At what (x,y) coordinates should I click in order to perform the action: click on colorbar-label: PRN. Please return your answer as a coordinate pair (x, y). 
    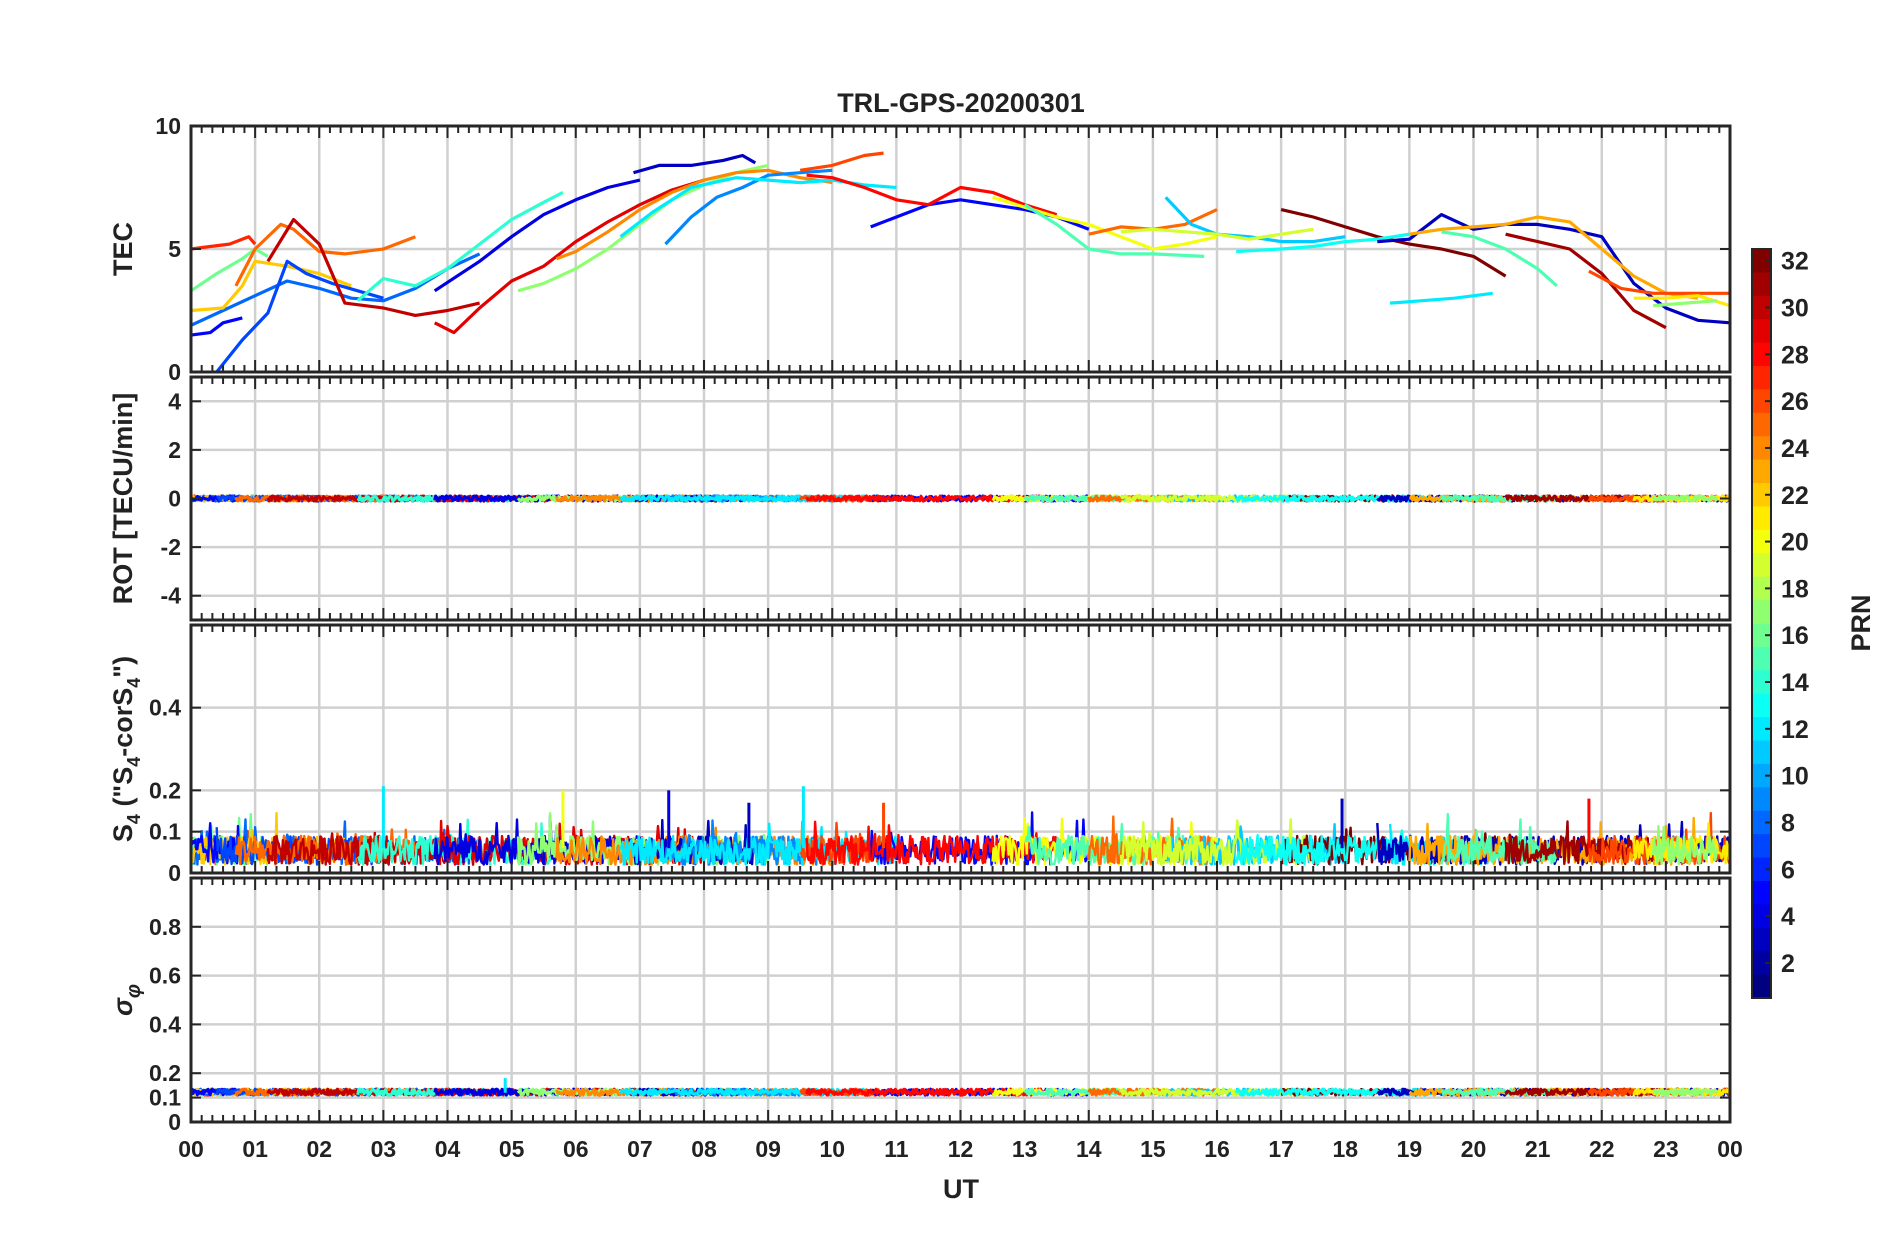
    Looking at the image, I should click on (1861, 622).